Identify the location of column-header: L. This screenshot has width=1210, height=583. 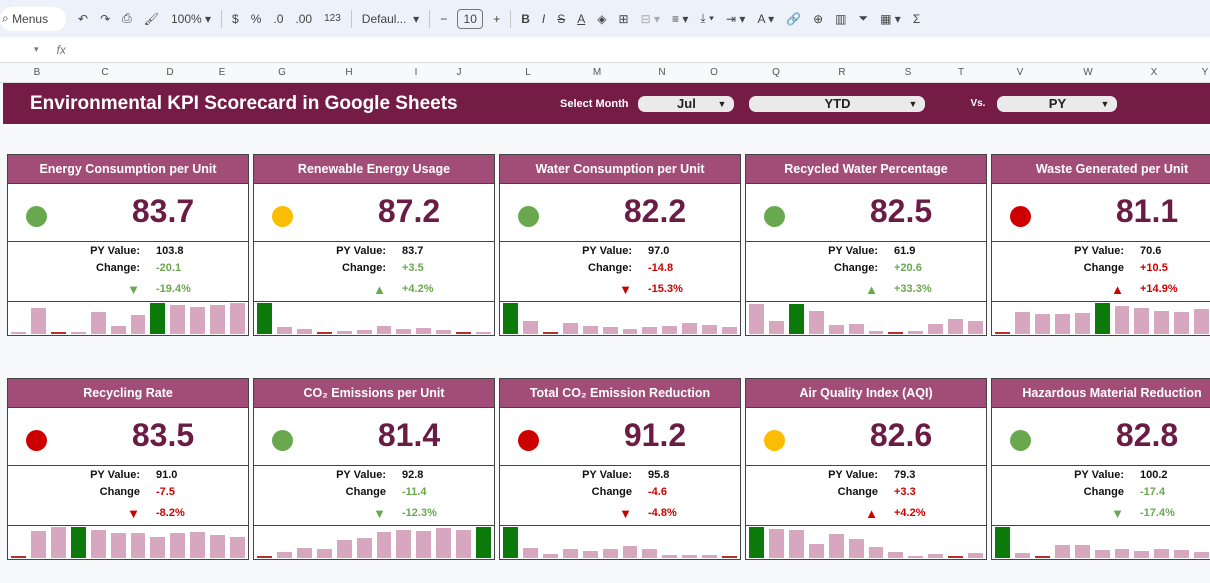
(528, 72).